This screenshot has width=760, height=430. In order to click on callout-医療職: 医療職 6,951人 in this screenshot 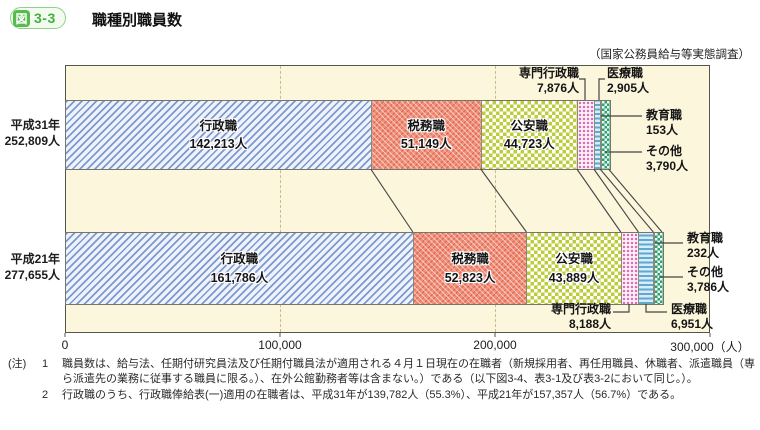, I will do `click(692, 316)`.